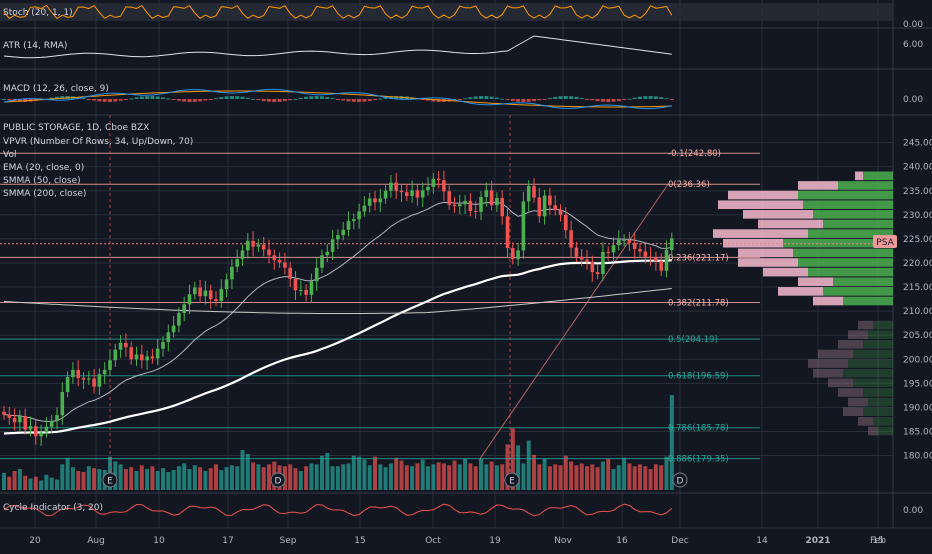 Image resolution: width=932 pixels, height=554 pixels. What do you see at coordinates (35, 46) in the screenshot?
I see `atr-legend: ATR (14, RMA)` at bounding box center [35, 46].